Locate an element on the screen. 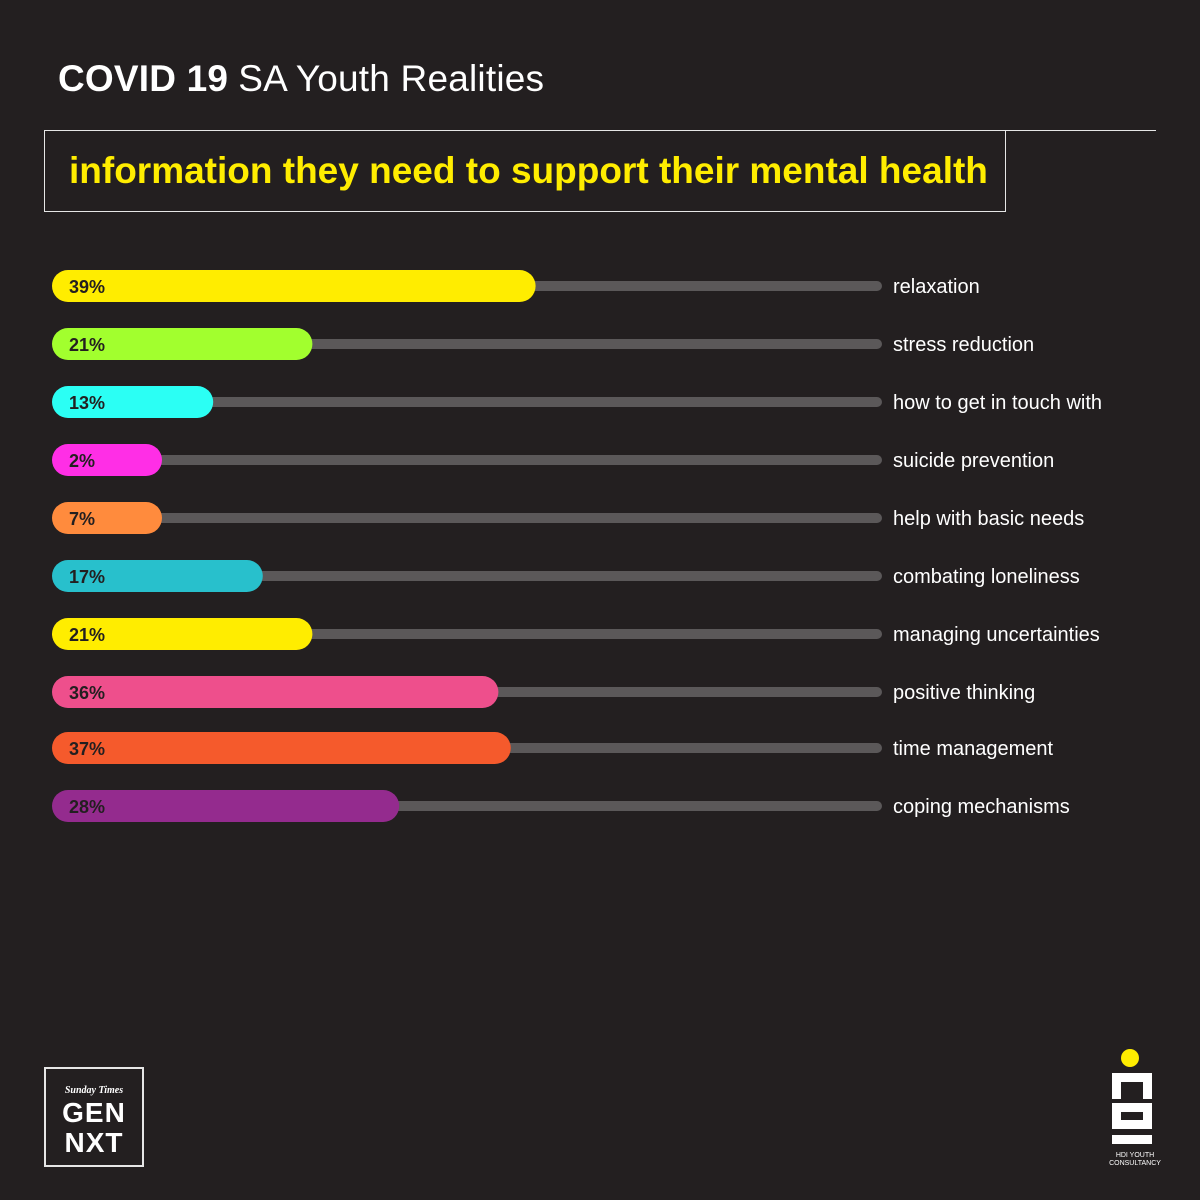 This screenshot has width=1200, height=1200. page-title: COVID 19 SA Youth Realities is located at coordinates (301, 79).